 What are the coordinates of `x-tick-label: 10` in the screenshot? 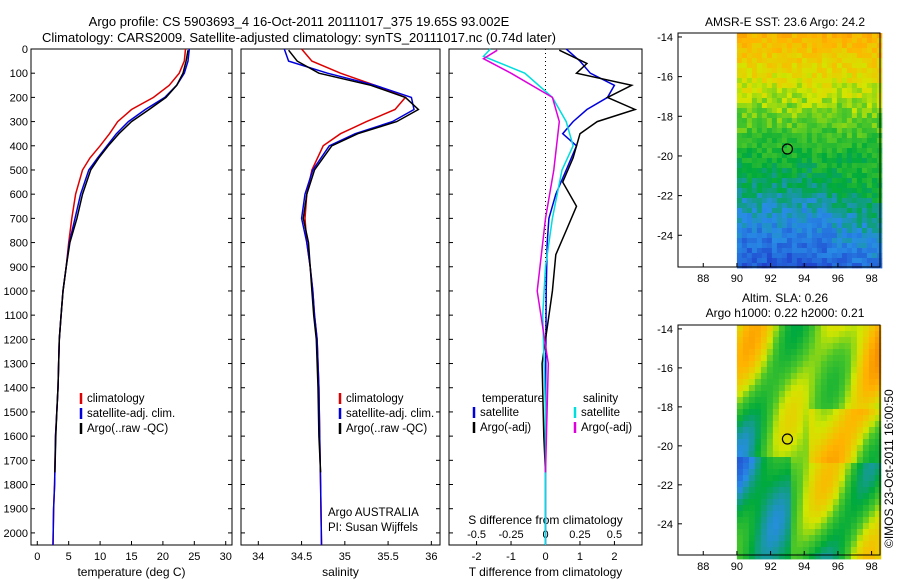 It's located at (100, 557).